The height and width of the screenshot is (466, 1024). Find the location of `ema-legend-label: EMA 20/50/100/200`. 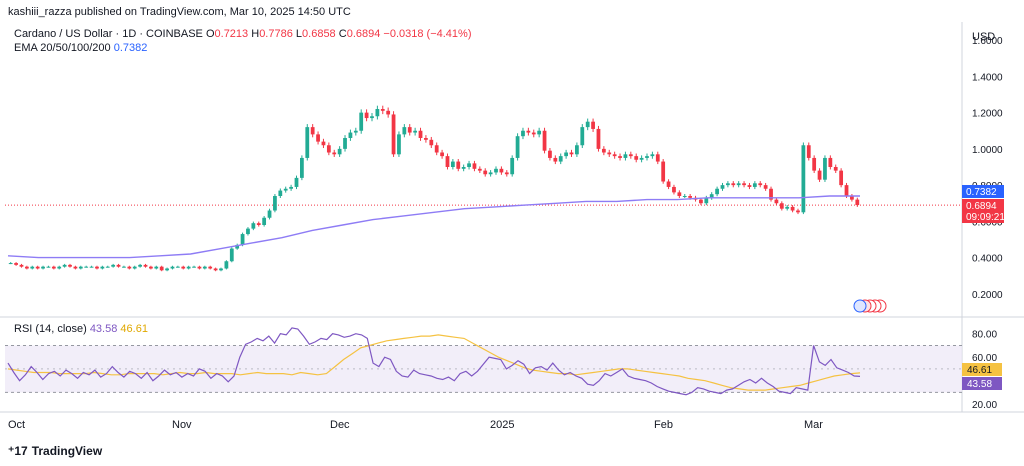

ema-legend-label: EMA 20/50/100/200 is located at coordinates (62, 48).